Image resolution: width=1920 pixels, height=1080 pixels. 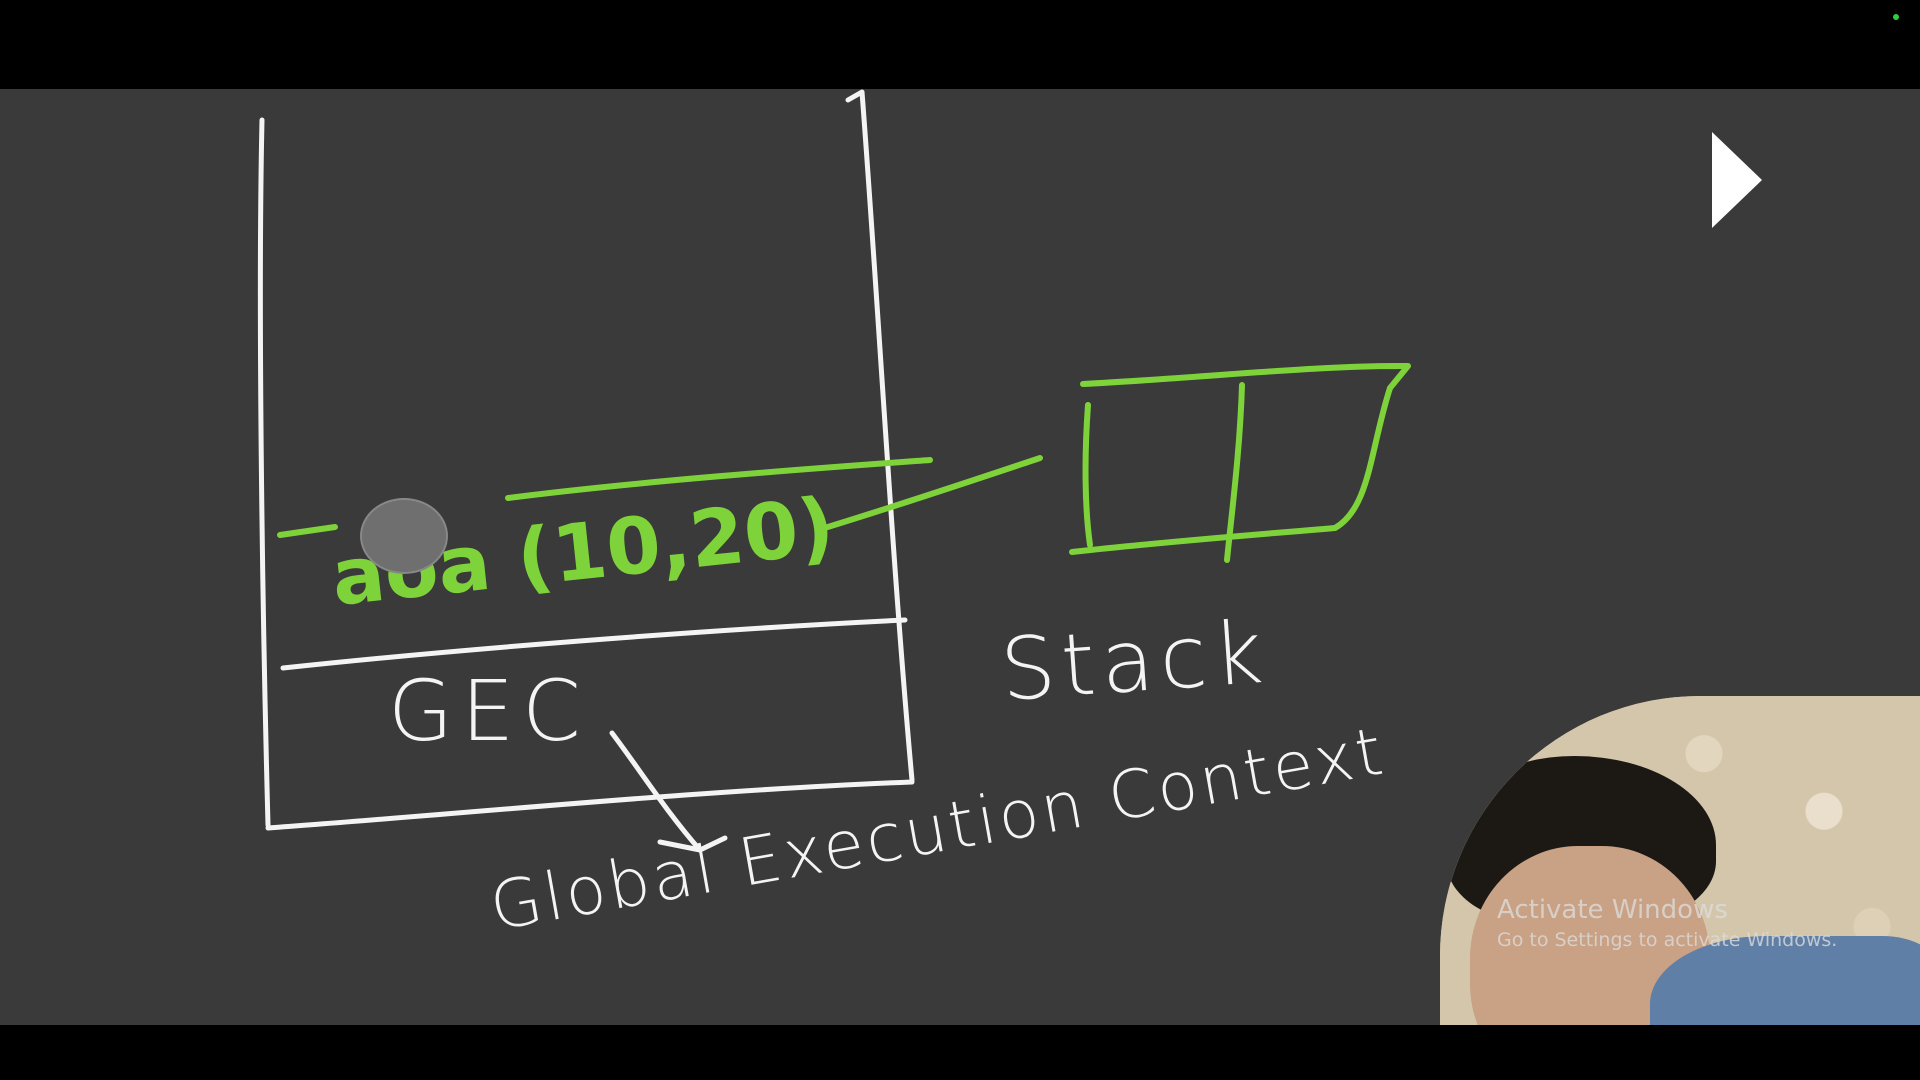 I want to click on gec-label: GEC, so click(x=488, y=711).